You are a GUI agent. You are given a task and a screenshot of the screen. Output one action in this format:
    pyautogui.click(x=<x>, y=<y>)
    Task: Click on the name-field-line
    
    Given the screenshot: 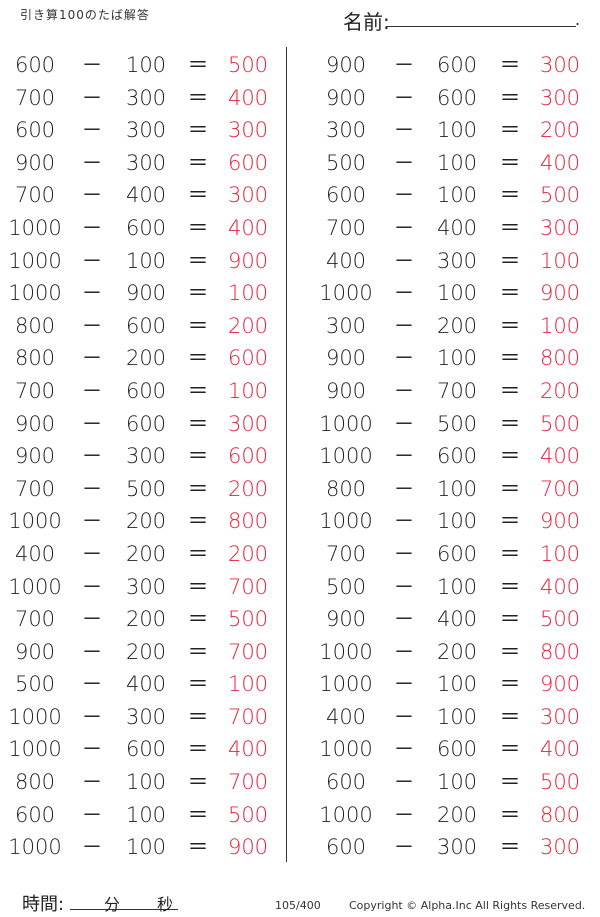 What is the action you would take?
    pyautogui.click(x=481, y=26)
    